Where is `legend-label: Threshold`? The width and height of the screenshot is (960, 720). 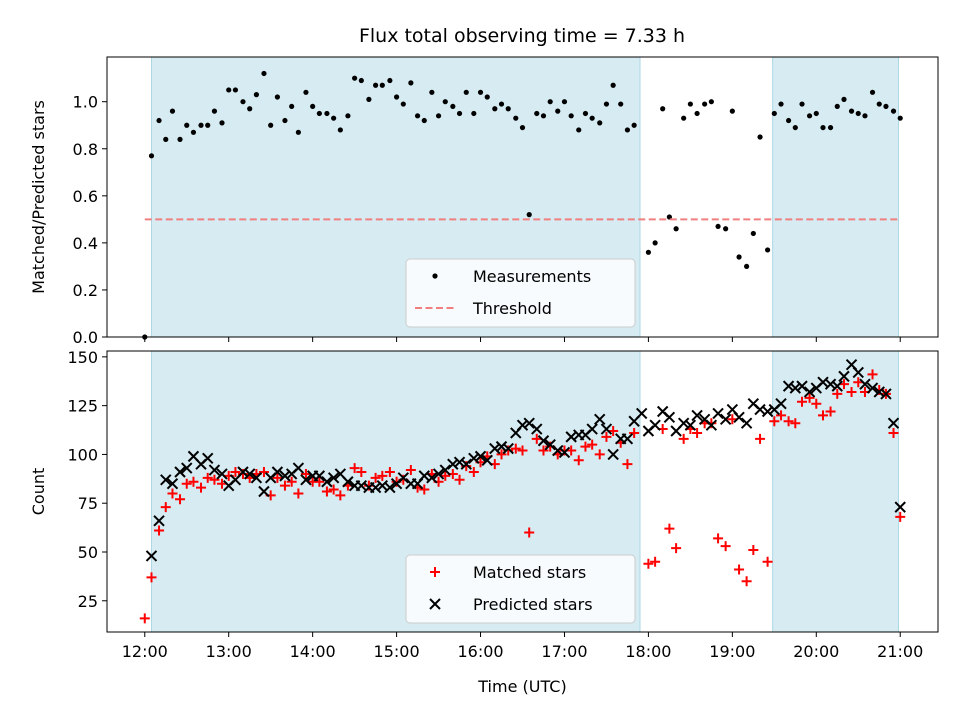 legend-label: Threshold is located at coordinates (512, 308).